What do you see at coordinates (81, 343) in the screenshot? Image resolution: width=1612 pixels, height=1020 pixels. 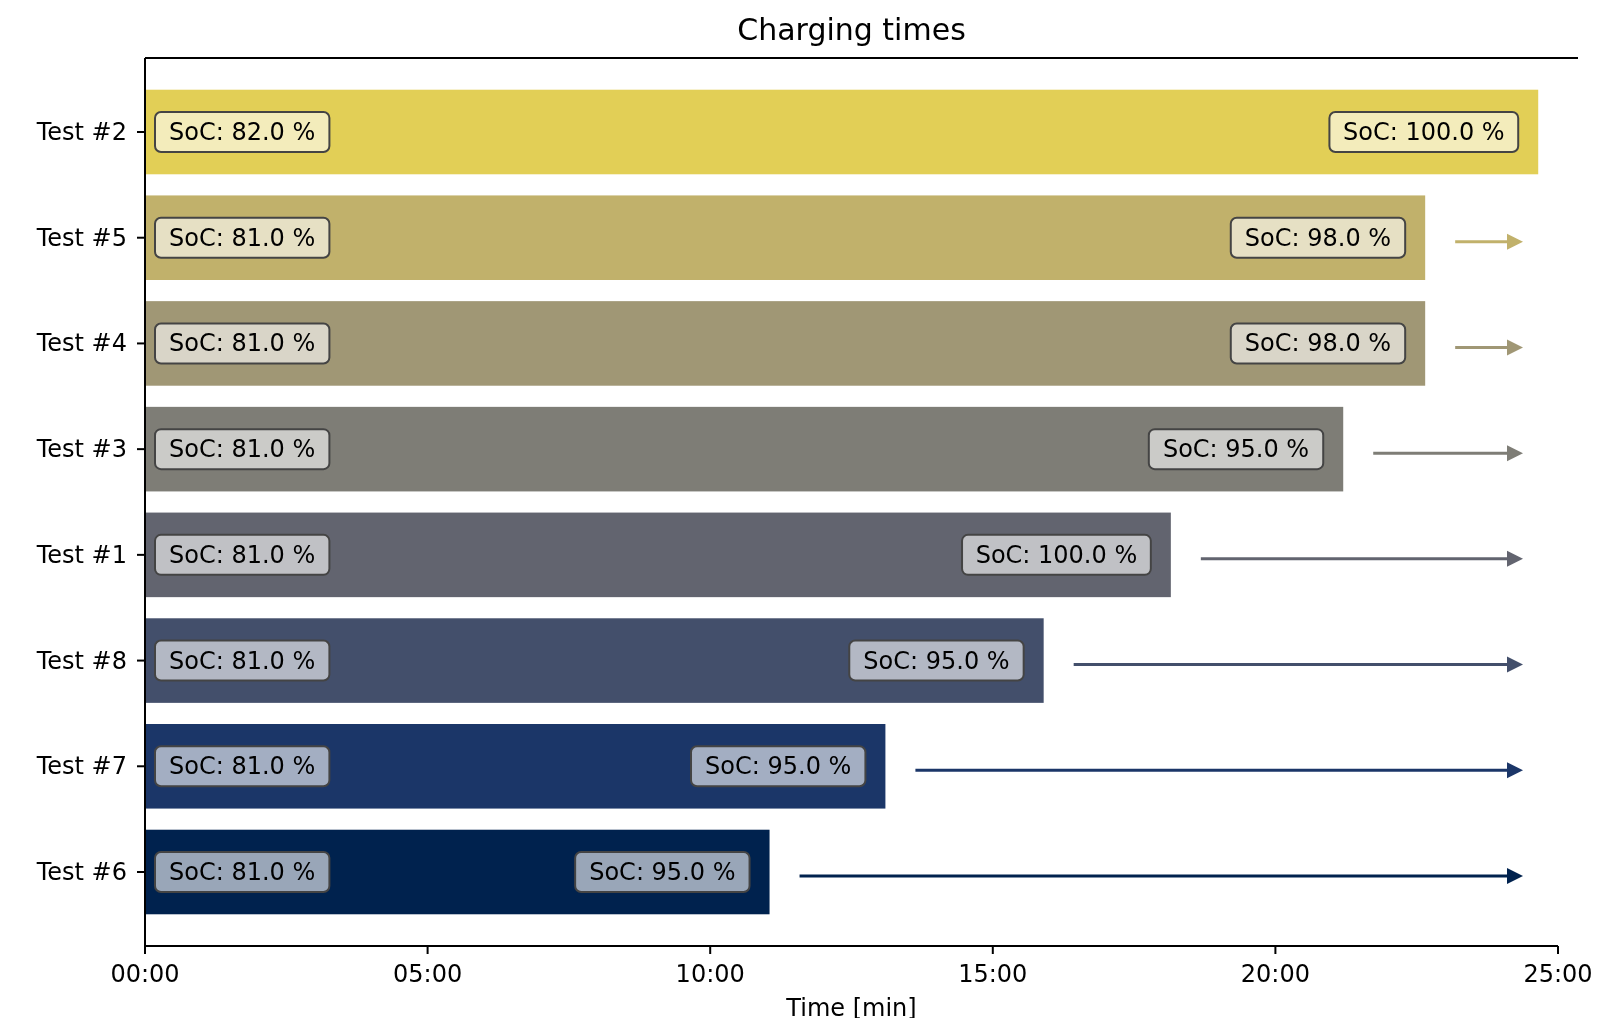 I see `y-tick-label: Test #4` at bounding box center [81, 343].